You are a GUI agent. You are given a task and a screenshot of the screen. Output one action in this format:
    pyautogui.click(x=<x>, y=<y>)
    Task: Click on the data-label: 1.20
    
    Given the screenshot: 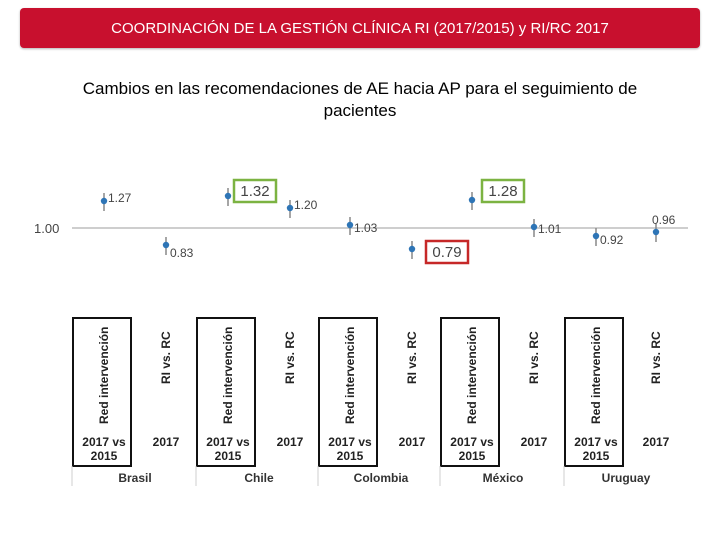 What is the action you would take?
    pyautogui.click(x=306, y=205)
    